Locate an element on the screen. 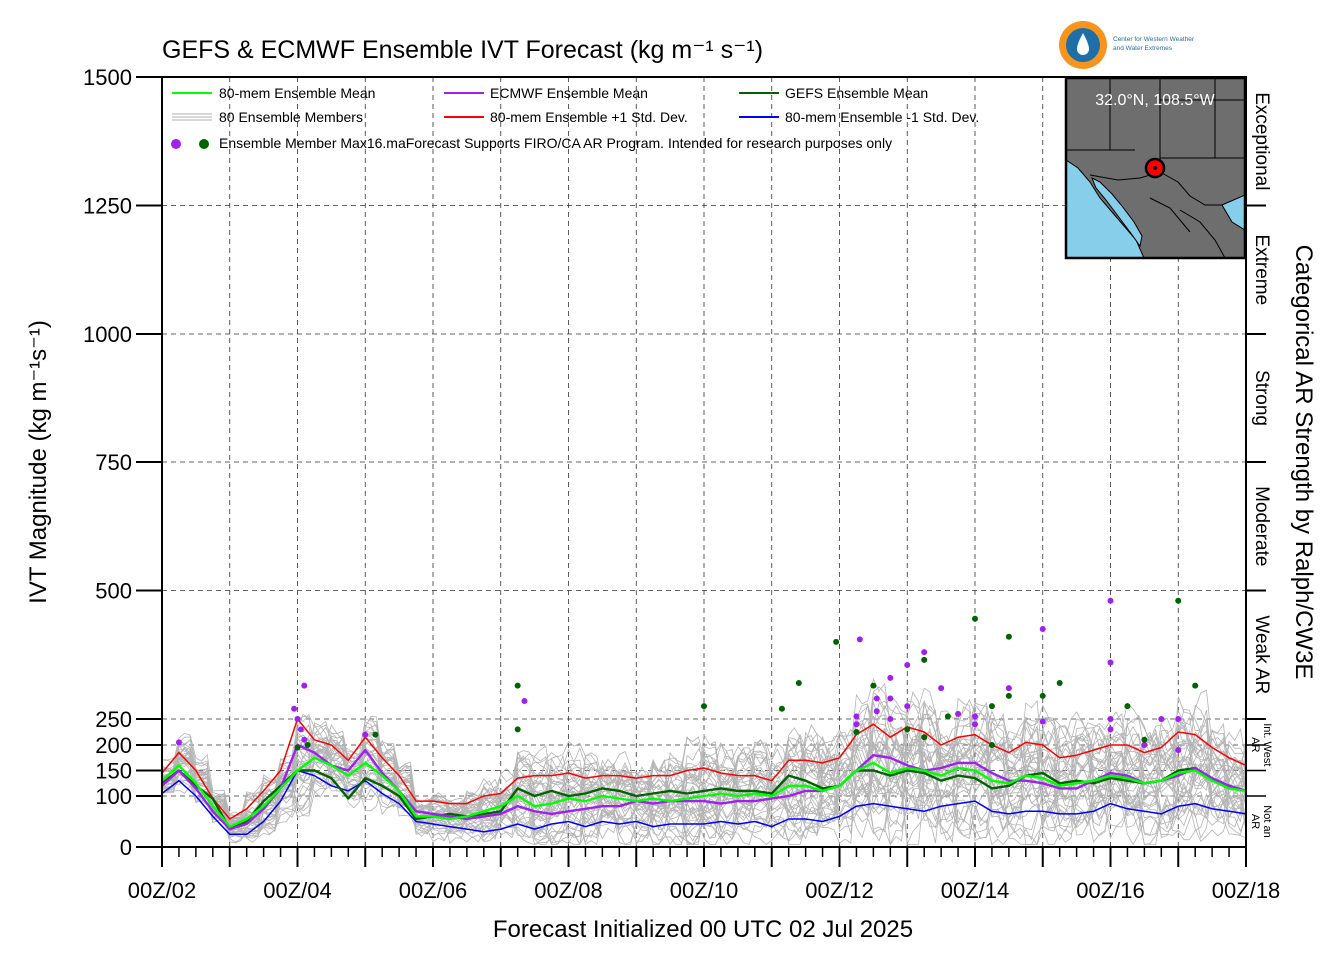 The height and width of the screenshot is (962, 1336). legend-label-ensemble-mean: 80-mem Ensemble Mean is located at coordinates (297, 93).